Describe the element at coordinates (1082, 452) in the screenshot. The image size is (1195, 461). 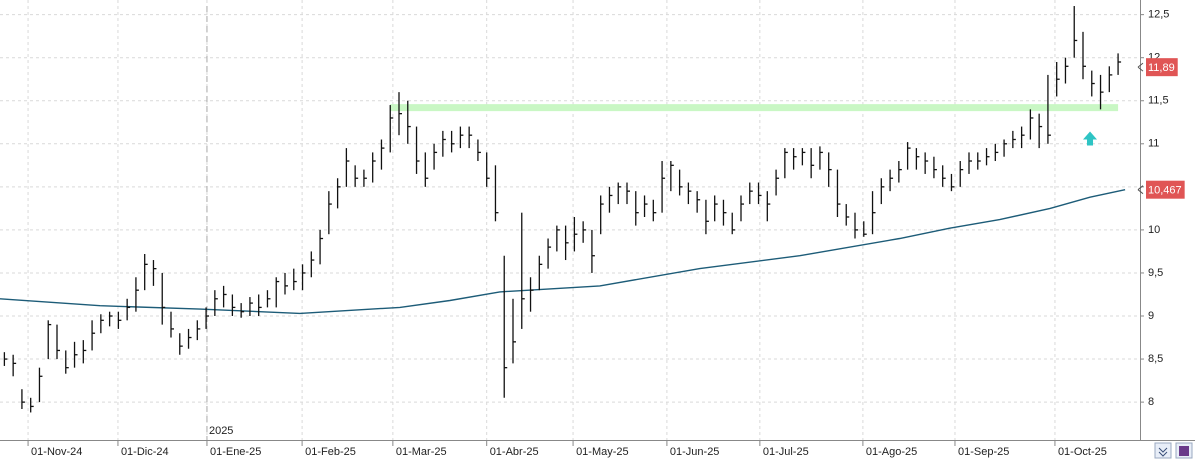
I see `x-tick-label: 01-Oct-25` at that location.